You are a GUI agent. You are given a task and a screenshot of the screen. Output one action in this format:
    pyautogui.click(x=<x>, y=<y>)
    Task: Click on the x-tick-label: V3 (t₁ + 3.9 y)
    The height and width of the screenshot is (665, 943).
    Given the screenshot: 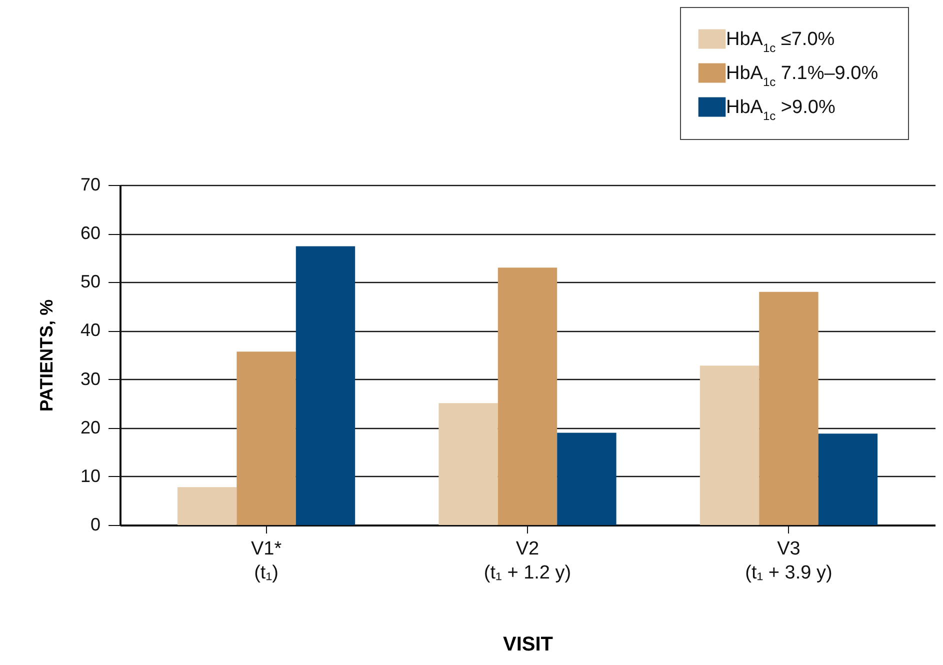 What is the action you would take?
    pyautogui.click(x=788, y=561)
    